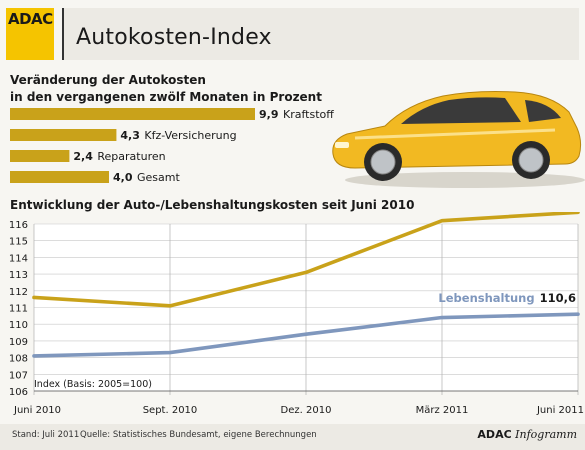  What do you see at coordinates (455, 134) in the screenshot?
I see `car-highlight` at bounding box center [455, 134].